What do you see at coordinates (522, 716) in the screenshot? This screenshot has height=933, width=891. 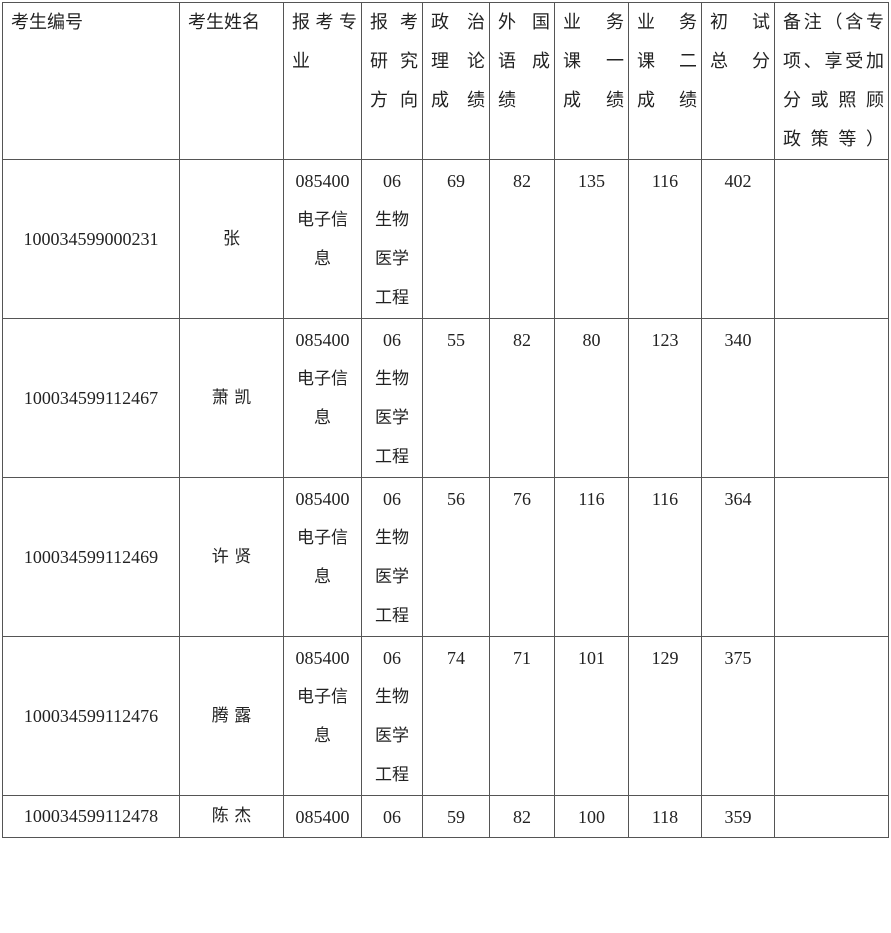 I see `score-foreign: 71` at bounding box center [522, 716].